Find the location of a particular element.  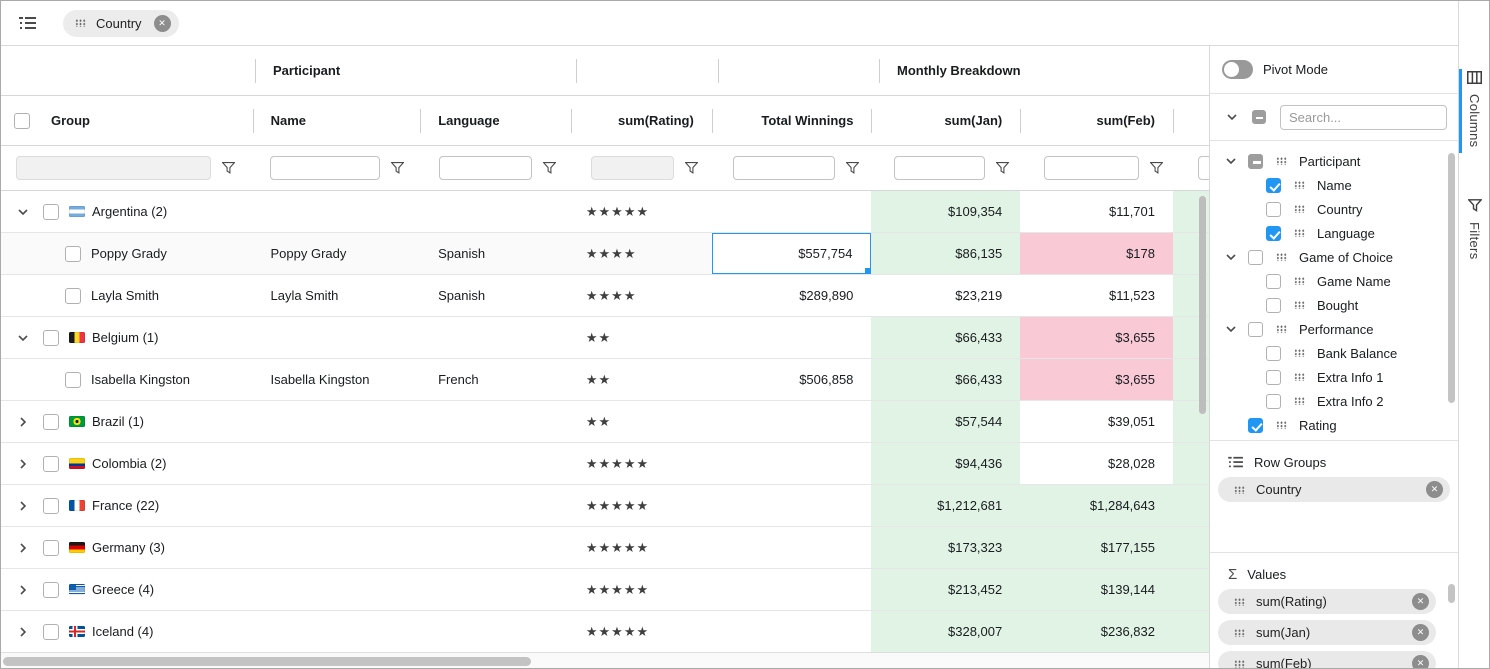

jan-cell: $94,436 is located at coordinates (946, 463).